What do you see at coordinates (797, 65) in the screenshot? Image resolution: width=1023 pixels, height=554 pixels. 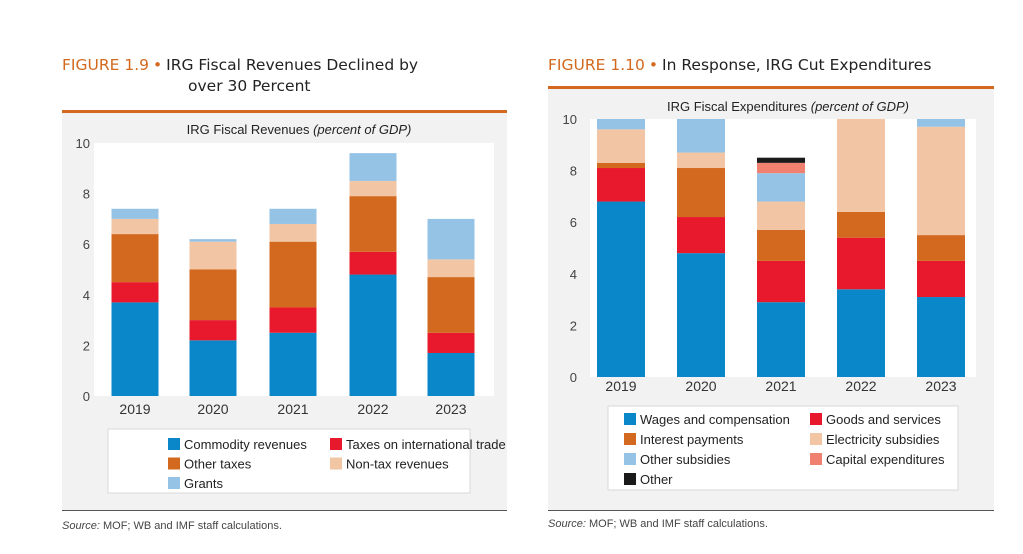 I see `figure-title-line-1: In Response, IRG Cut Expenditures` at bounding box center [797, 65].